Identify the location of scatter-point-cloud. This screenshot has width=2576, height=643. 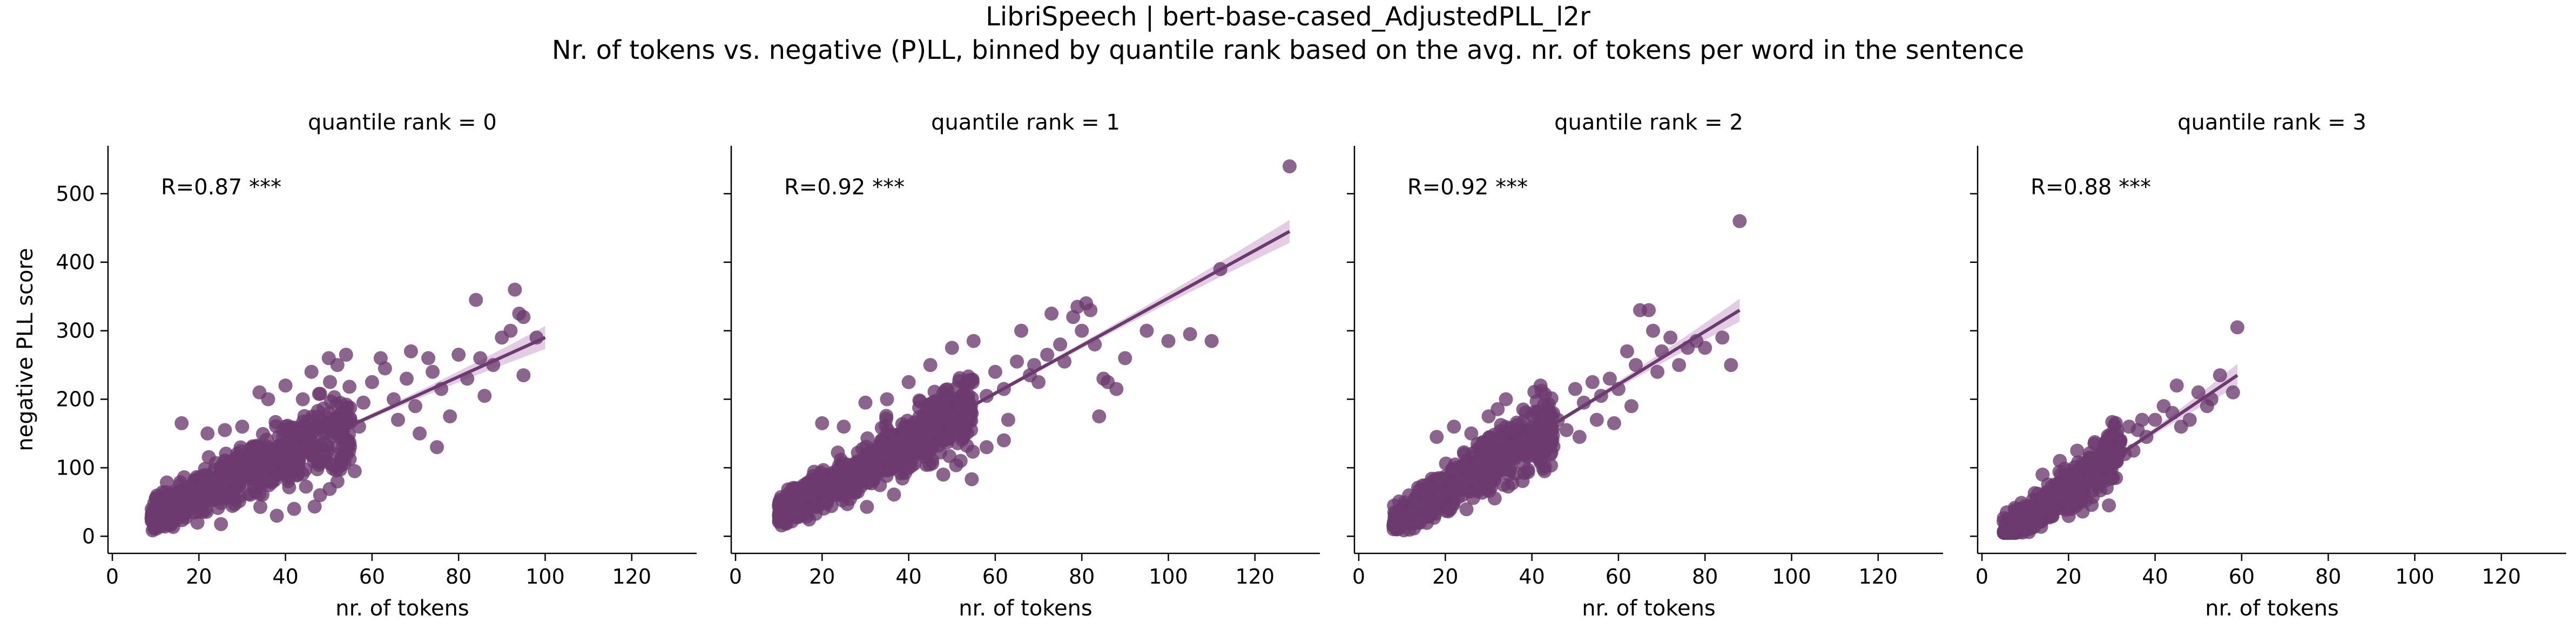
(251, 456).